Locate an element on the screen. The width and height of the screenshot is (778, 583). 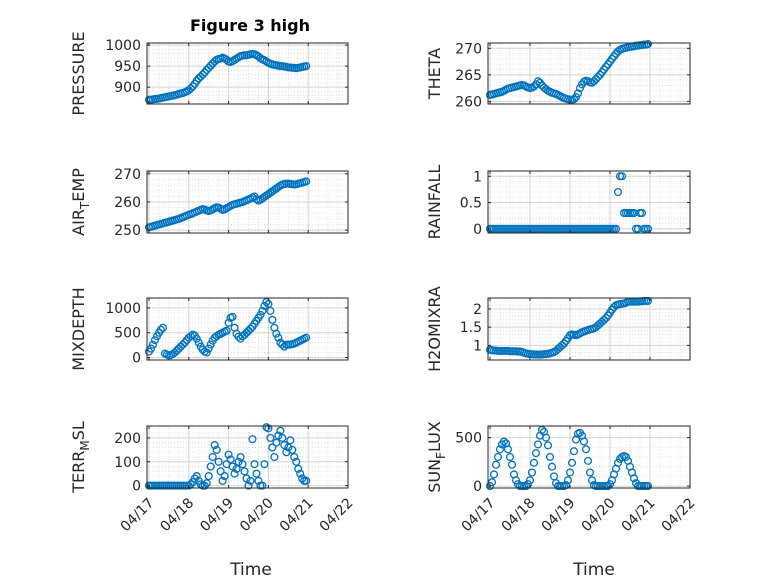
plot-area is located at coordinates (589, 73).